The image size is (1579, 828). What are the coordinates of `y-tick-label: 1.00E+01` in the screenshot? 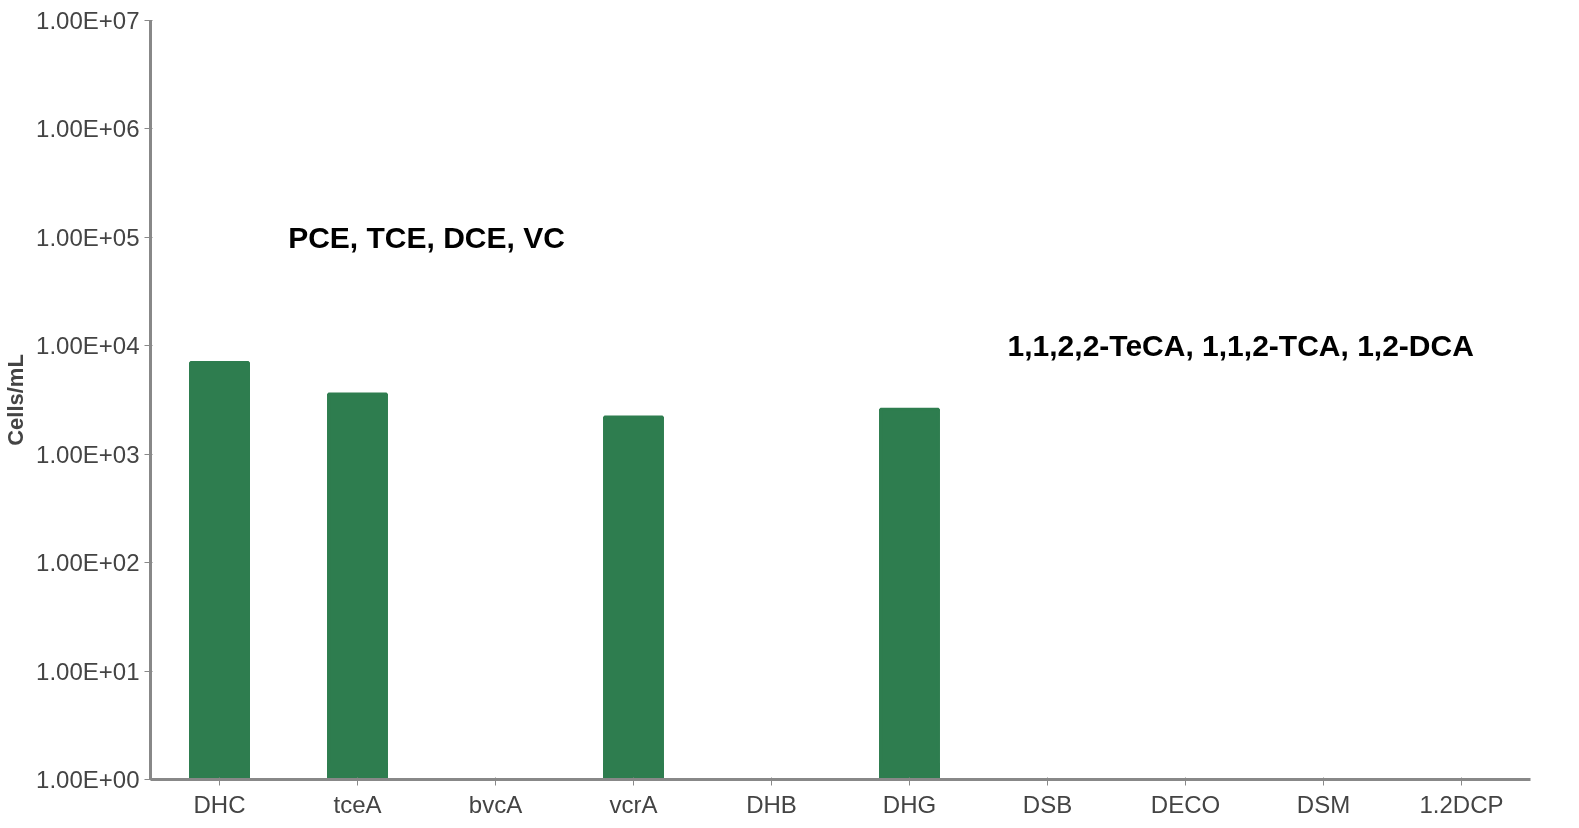 It's located at (88, 671).